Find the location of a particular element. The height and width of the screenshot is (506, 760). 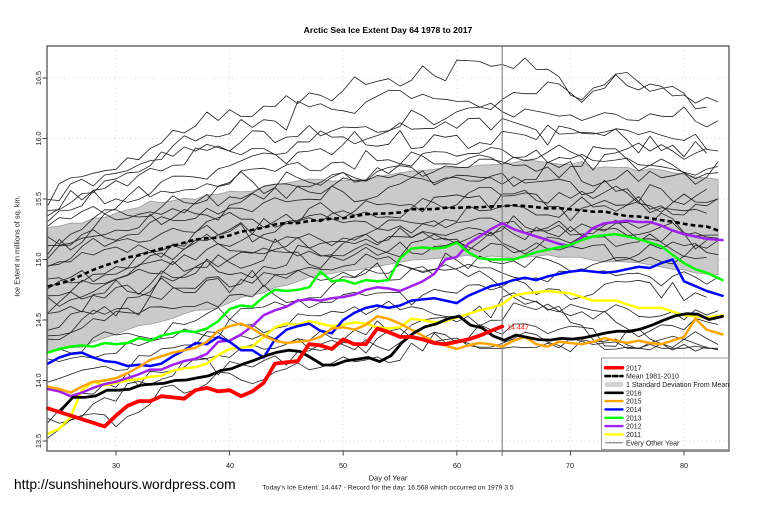

svg-text: 2014 is located at coordinates (634, 410).